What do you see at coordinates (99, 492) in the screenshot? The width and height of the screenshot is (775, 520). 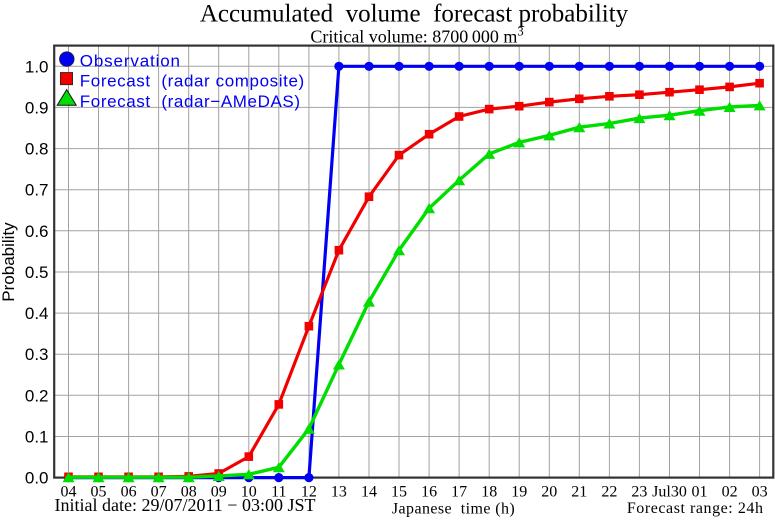 I see `svg-text: 05` at bounding box center [99, 492].